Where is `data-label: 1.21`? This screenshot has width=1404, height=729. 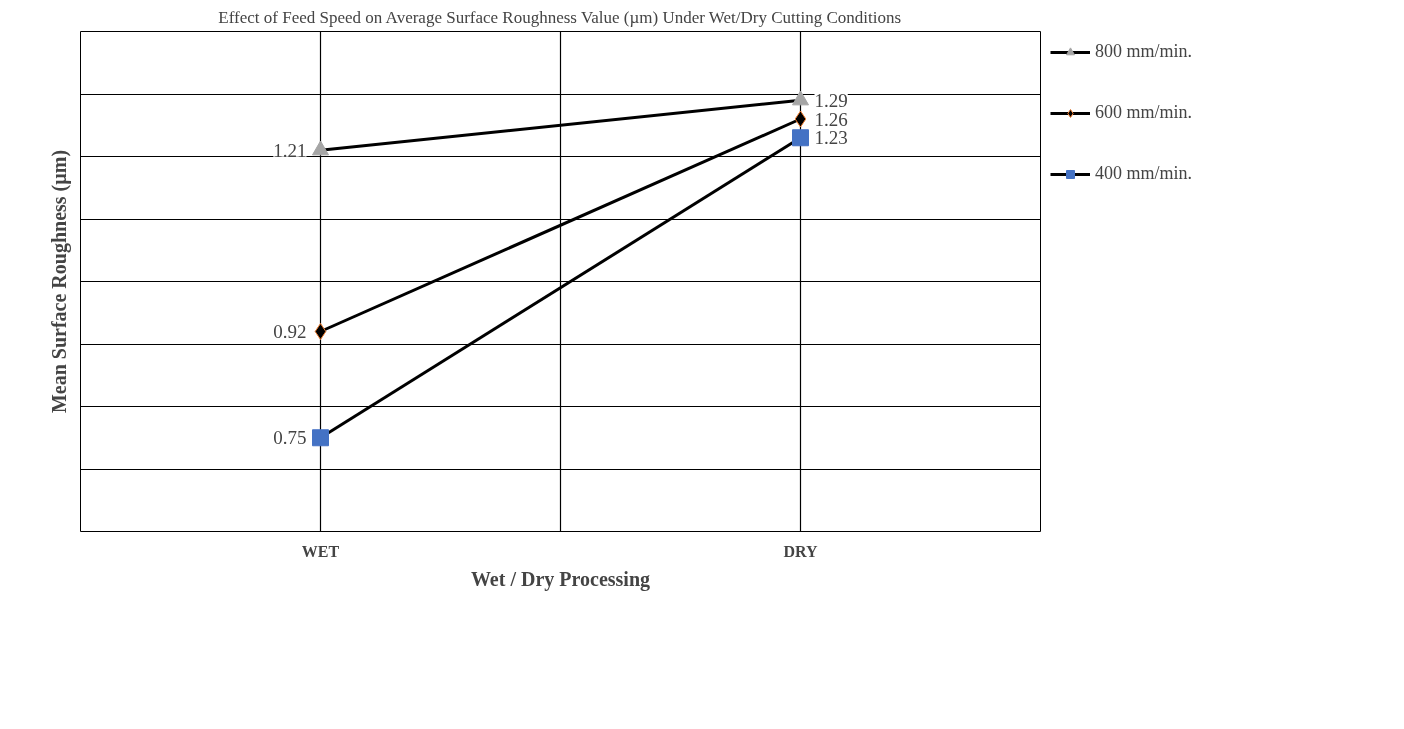 data-label: 1.21 is located at coordinates (290, 150).